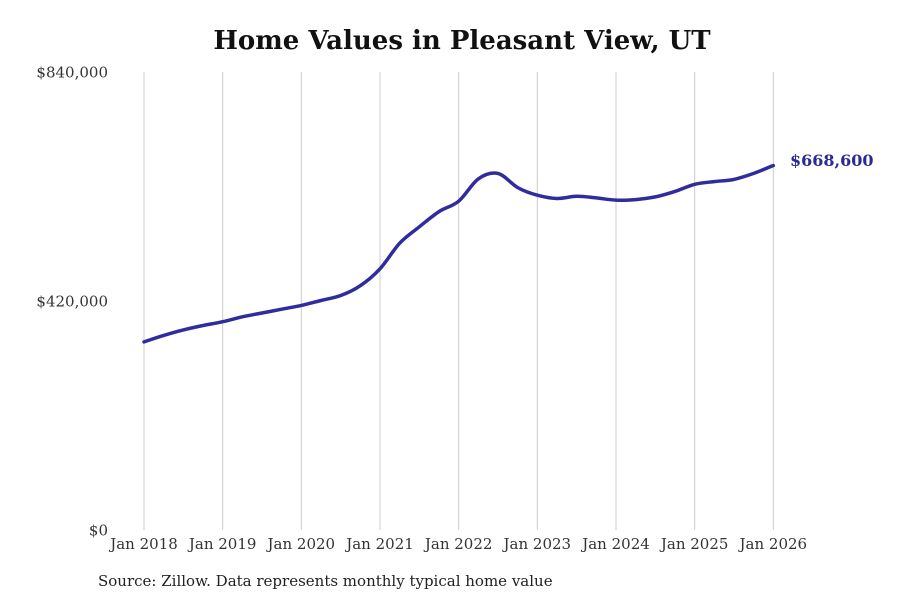  What do you see at coordinates (773, 544) in the screenshot?
I see `x-tick-label: Jan 2026` at bounding box center [773, 544].